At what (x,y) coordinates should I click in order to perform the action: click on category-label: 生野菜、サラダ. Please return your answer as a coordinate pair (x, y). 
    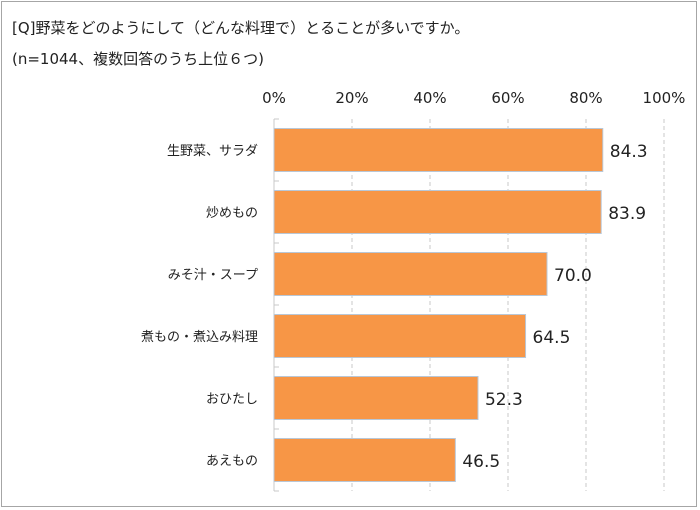
    Looking at the image, I should click on (212, 151).